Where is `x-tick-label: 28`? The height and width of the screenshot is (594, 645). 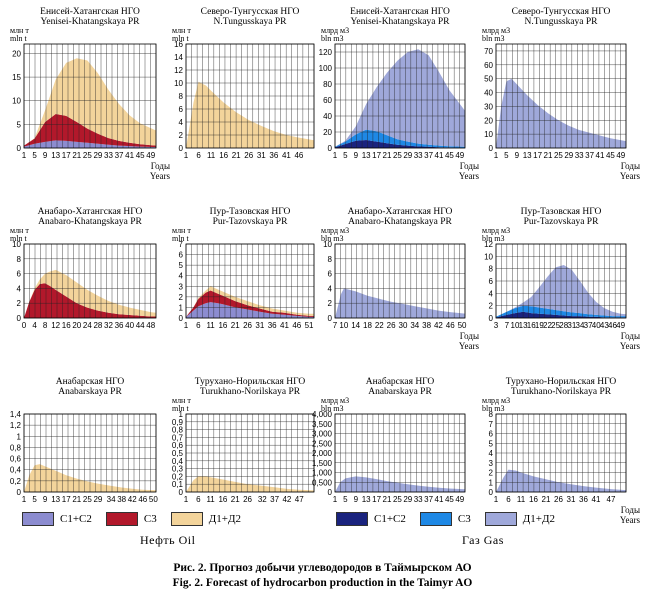 x-tick-label: 28 is located at coordinates (97, 325).